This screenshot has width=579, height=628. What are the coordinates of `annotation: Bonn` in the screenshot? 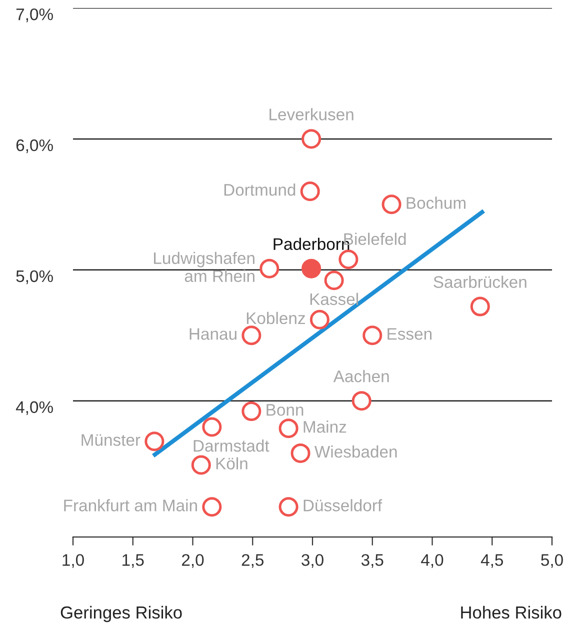 It's located at (285, 410).